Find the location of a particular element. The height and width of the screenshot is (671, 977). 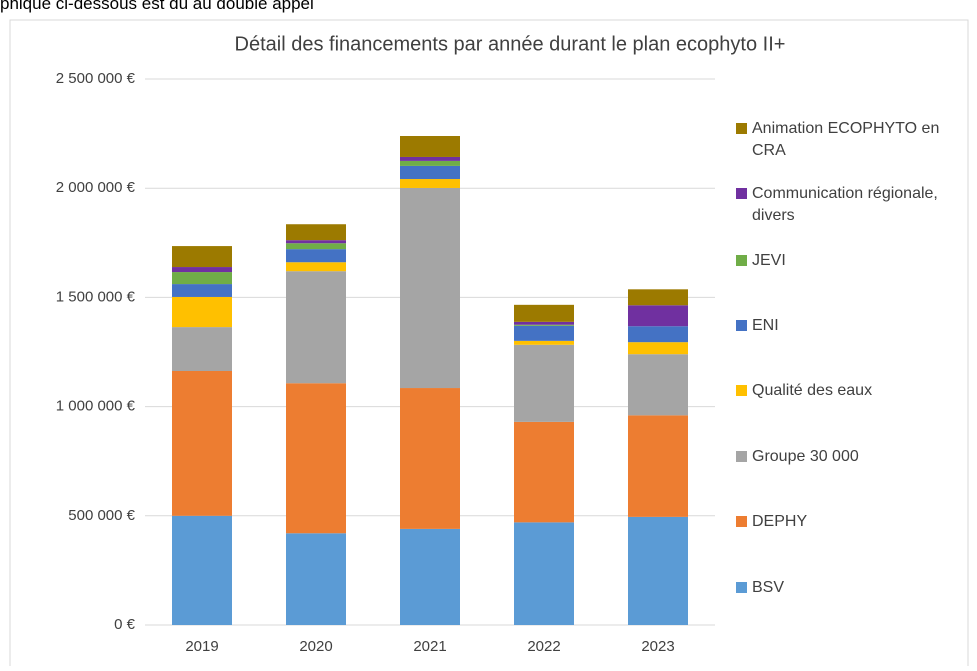

legend-label: Qualité des eaux is located at coordinates (812, 390).